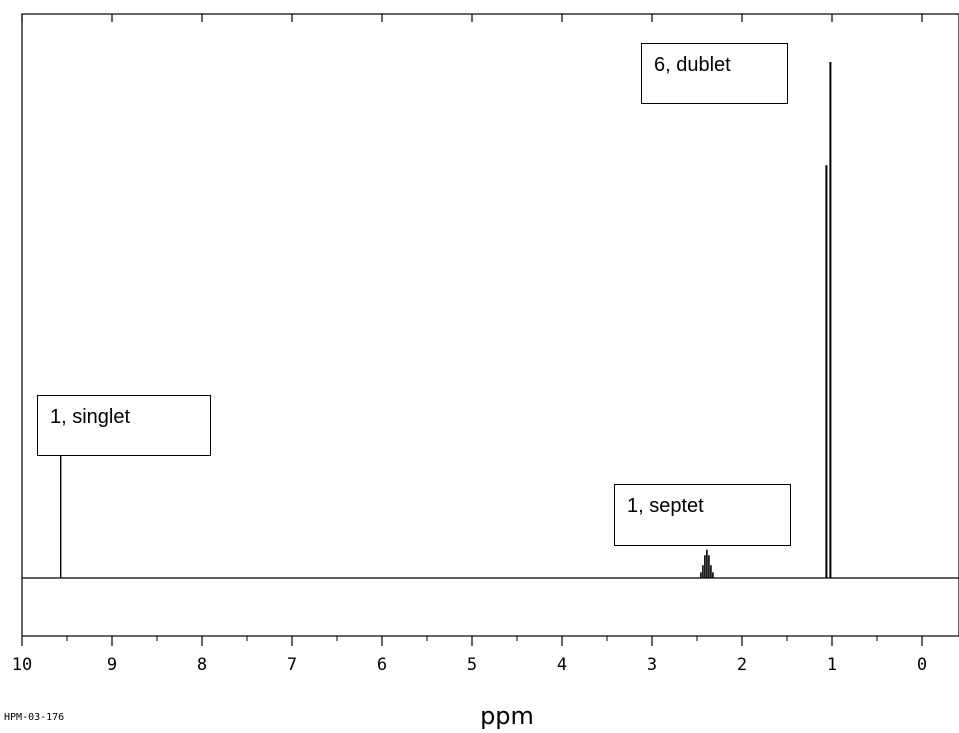  Describe the element at coordinates (714, 73) in the screenshot. I see `annotation-doublet: 6, dublet` at that location.